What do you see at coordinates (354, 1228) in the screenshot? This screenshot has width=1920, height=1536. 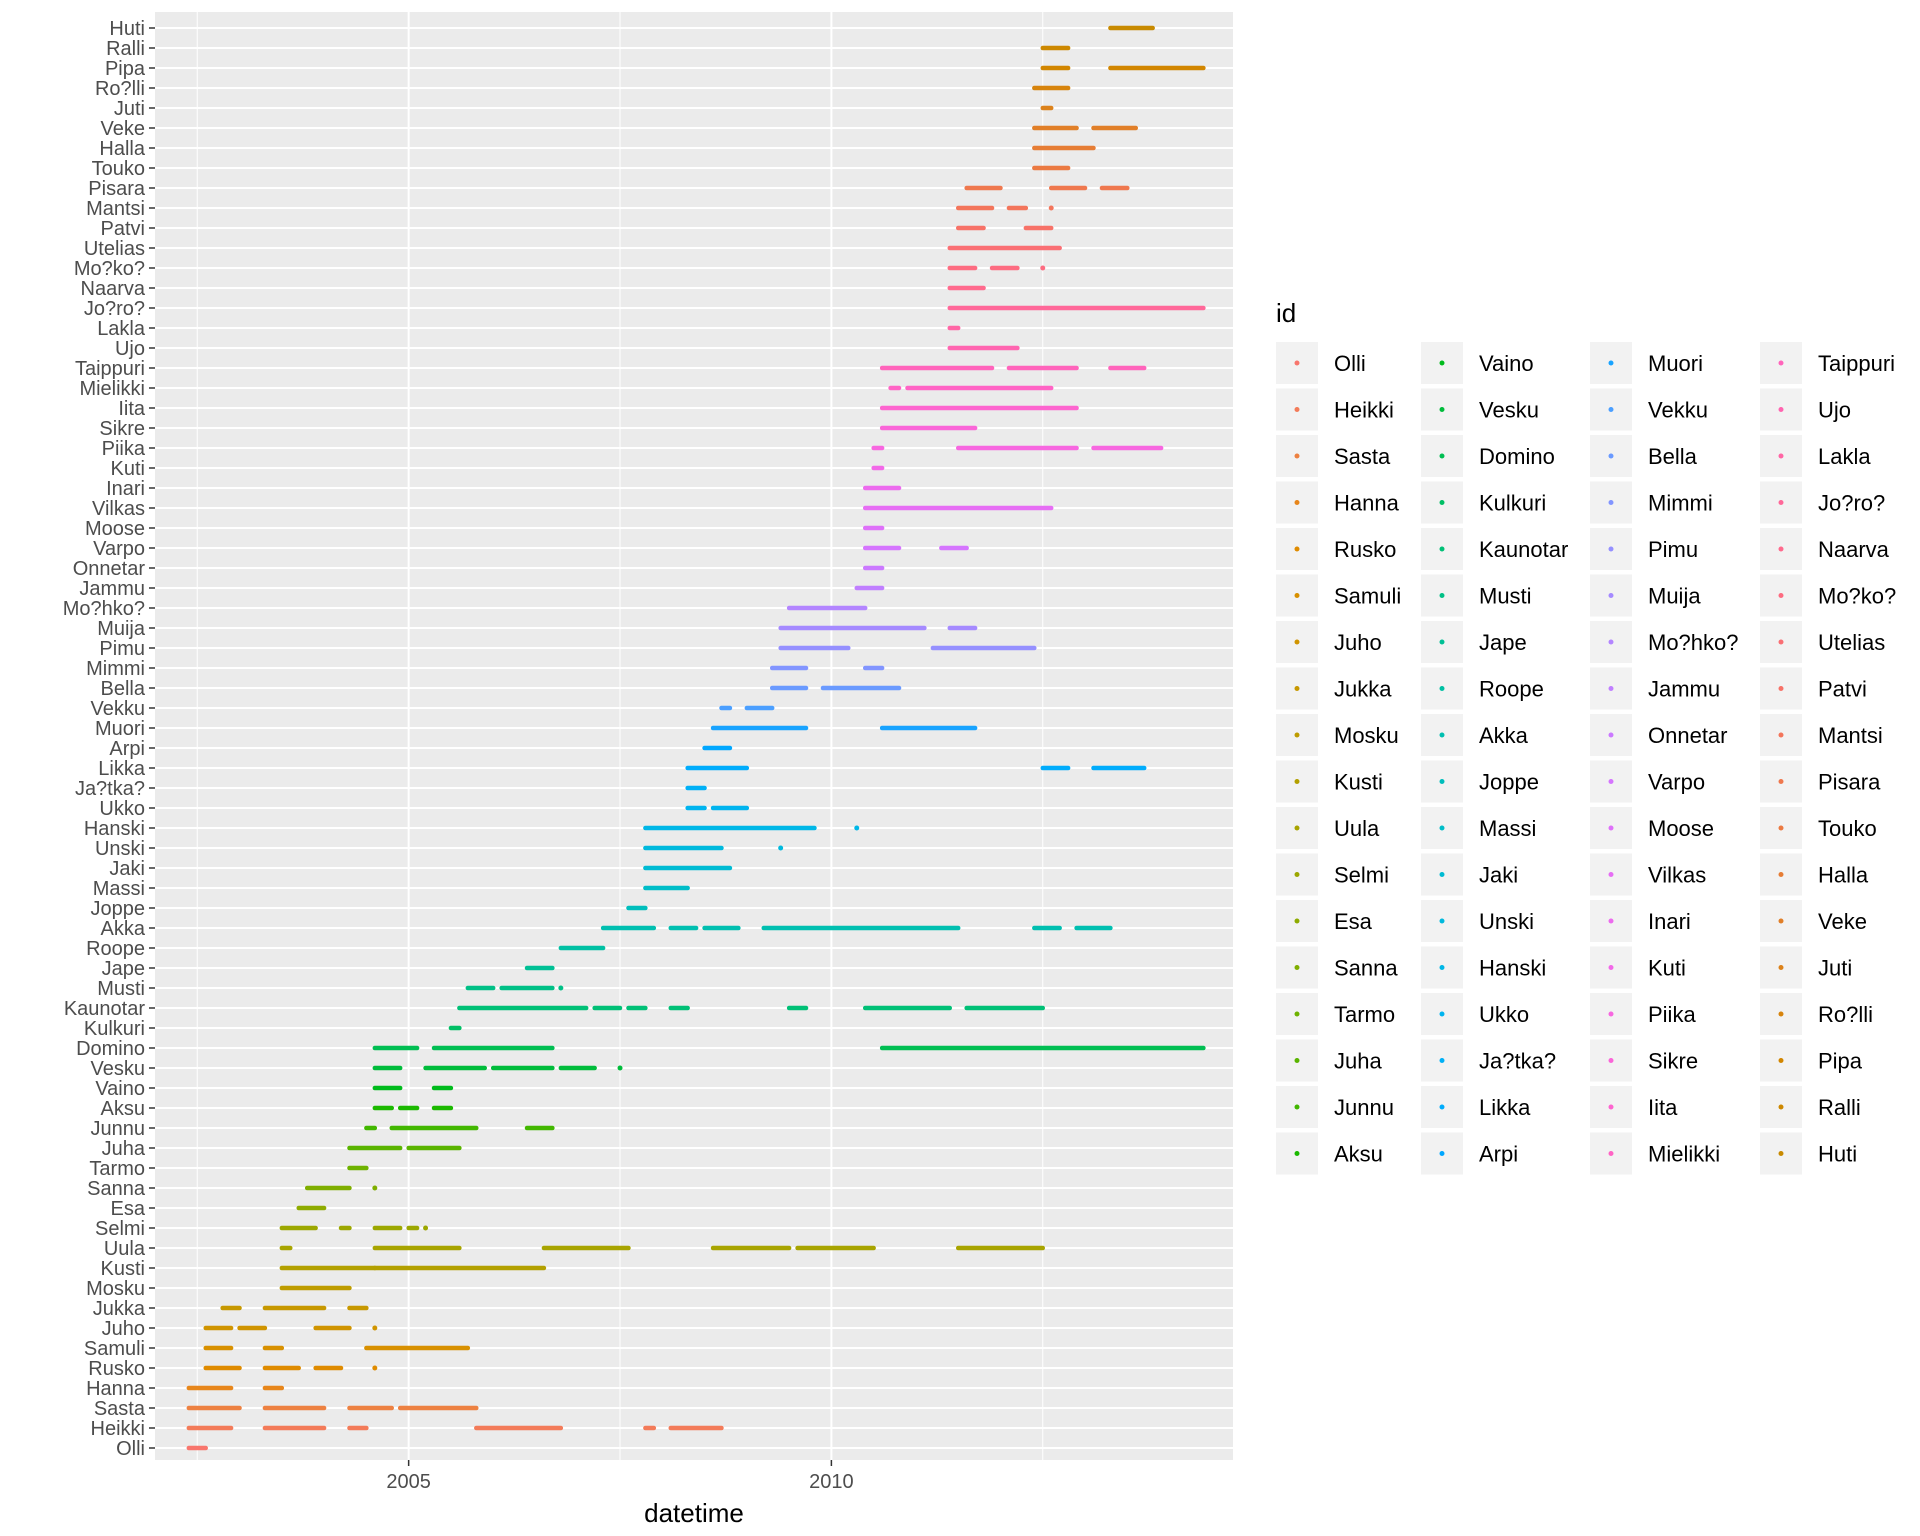 I see `series-selmi` at bounding box center [354, 1228].